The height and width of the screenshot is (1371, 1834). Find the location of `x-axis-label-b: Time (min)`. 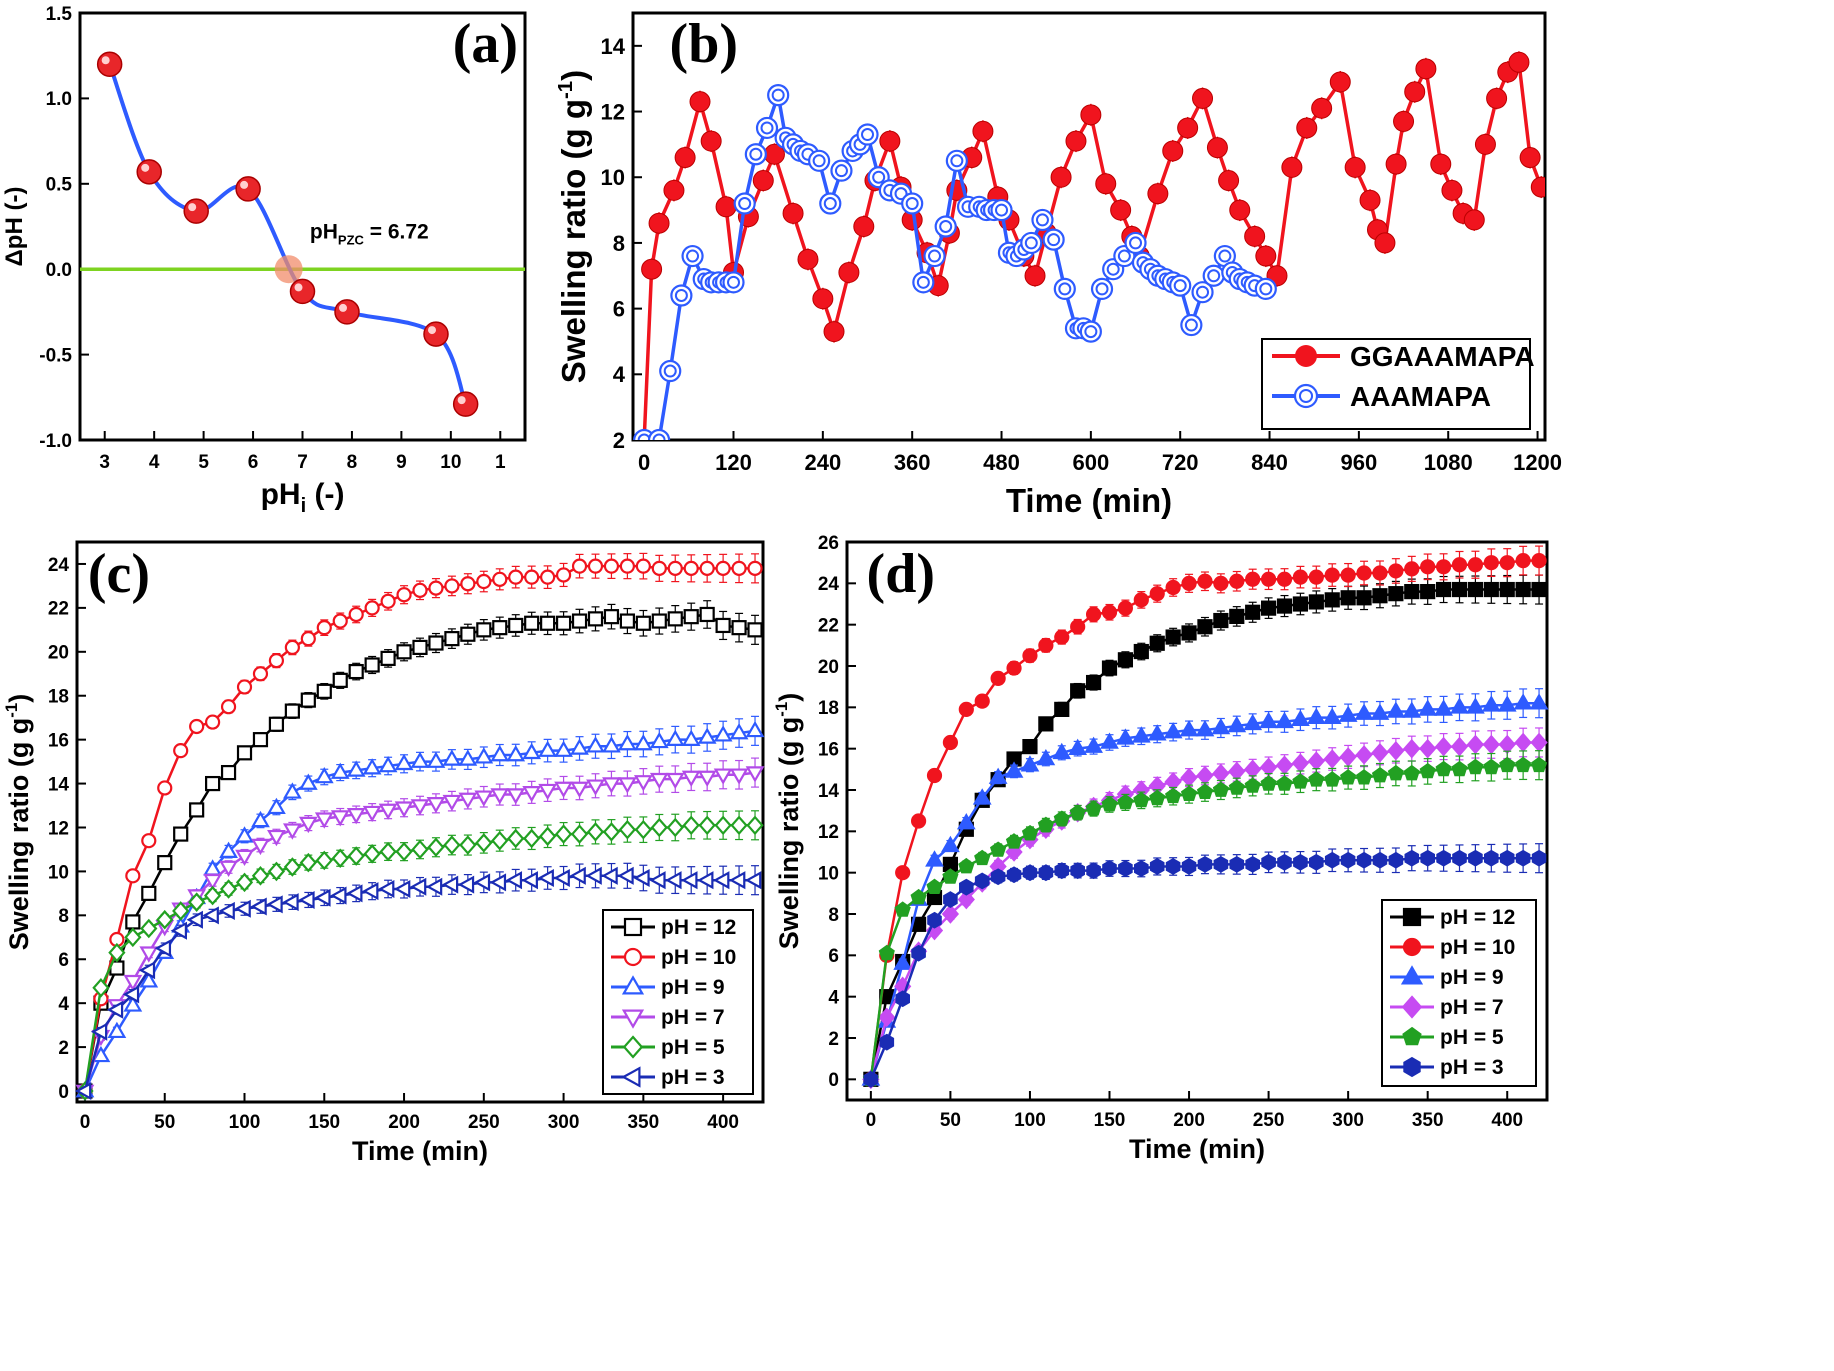

x-axis-label-b: Time (min) is located at coordinates (1089, 500).